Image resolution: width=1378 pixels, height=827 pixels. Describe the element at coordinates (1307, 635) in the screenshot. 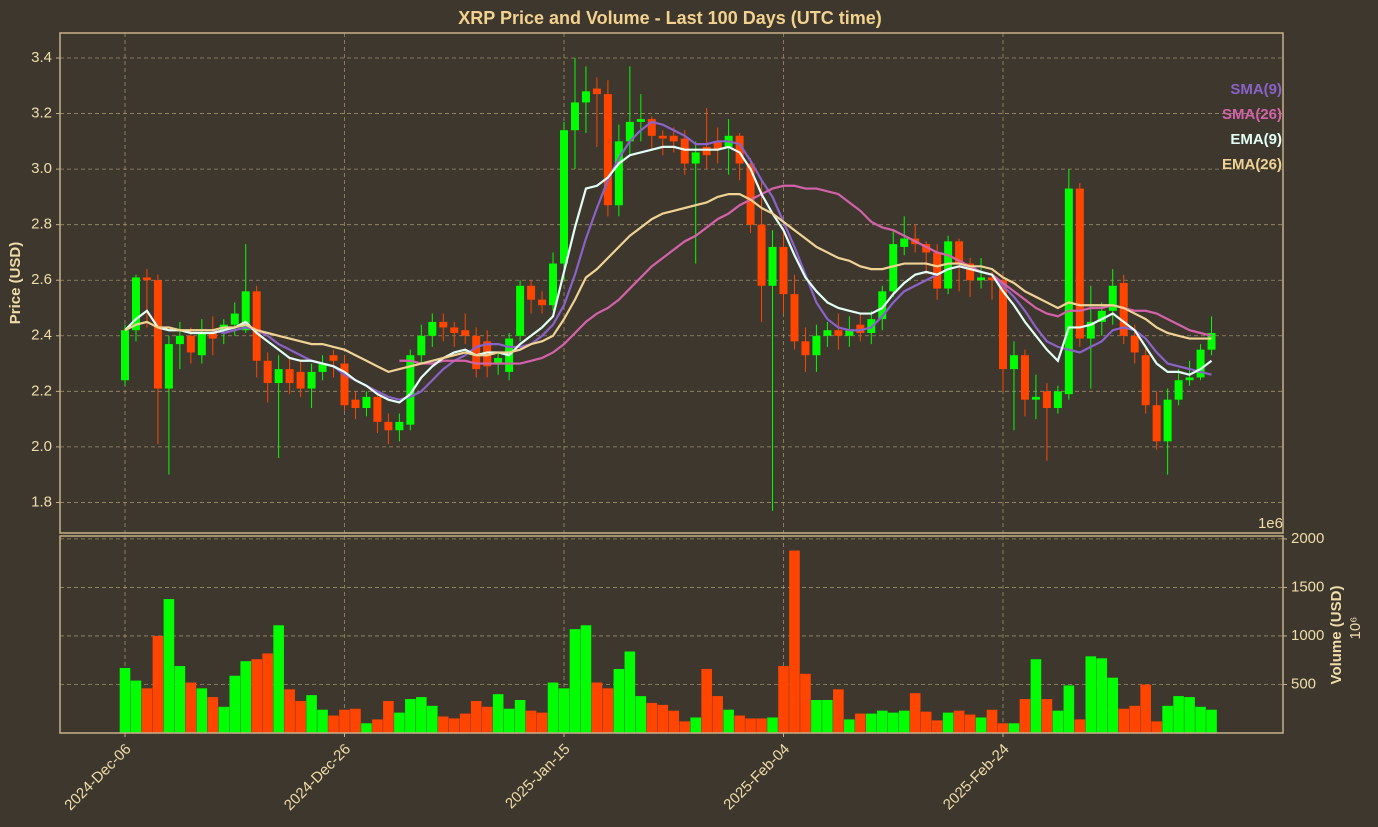

I see `volume-tick-label: 1000` at that location.